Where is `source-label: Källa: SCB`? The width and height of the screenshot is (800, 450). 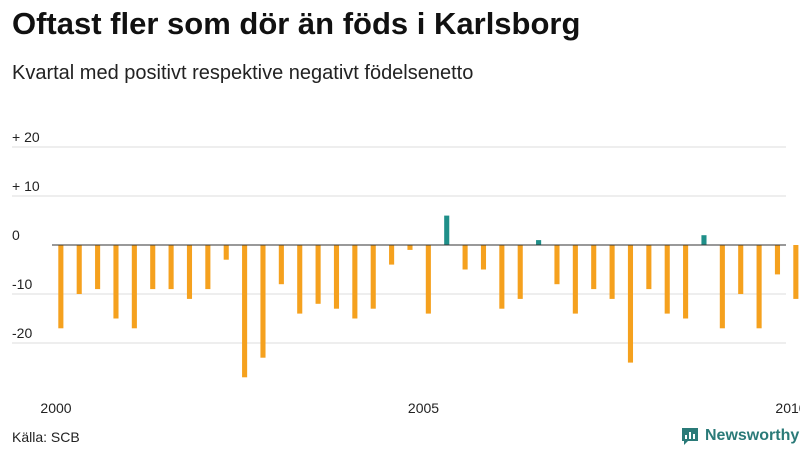 source-label: Källa: SCB is located at coordinates (46, 437).